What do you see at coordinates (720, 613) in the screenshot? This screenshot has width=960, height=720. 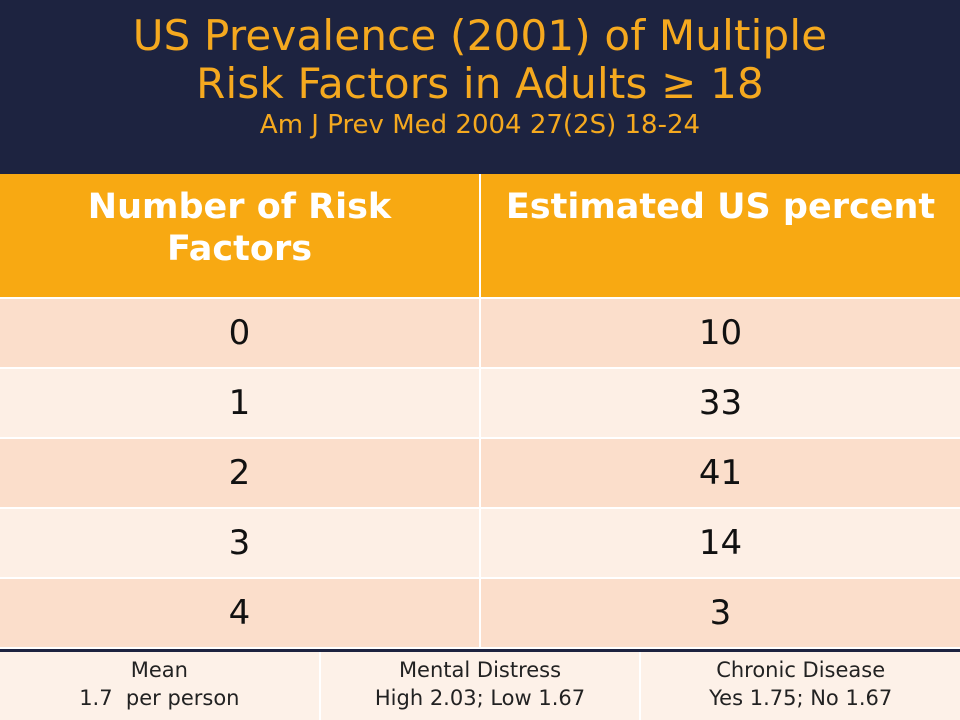 I see `cell-percent: 3` at bounding box center [720, 613].